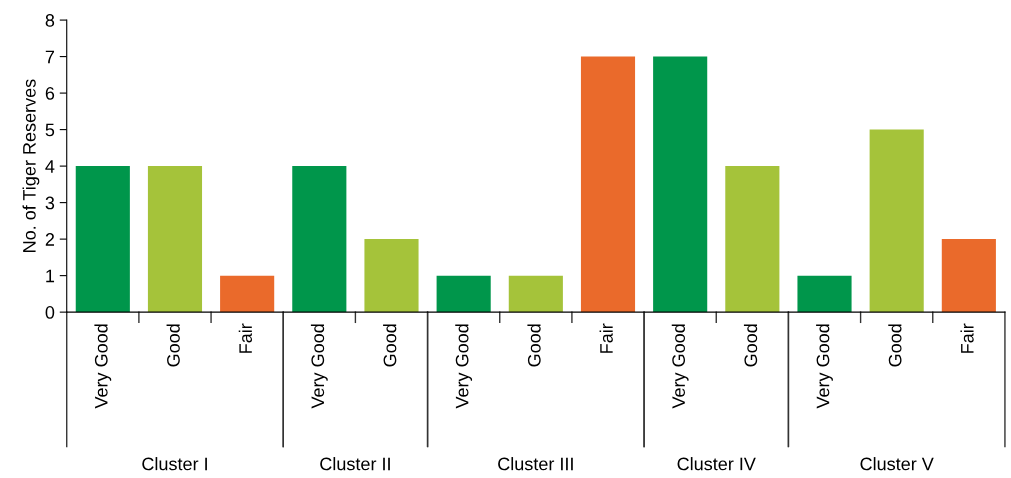  Describe the element at coordinates (50, 276) in the screenshot. I see `y-tick-label: 1` at that location.